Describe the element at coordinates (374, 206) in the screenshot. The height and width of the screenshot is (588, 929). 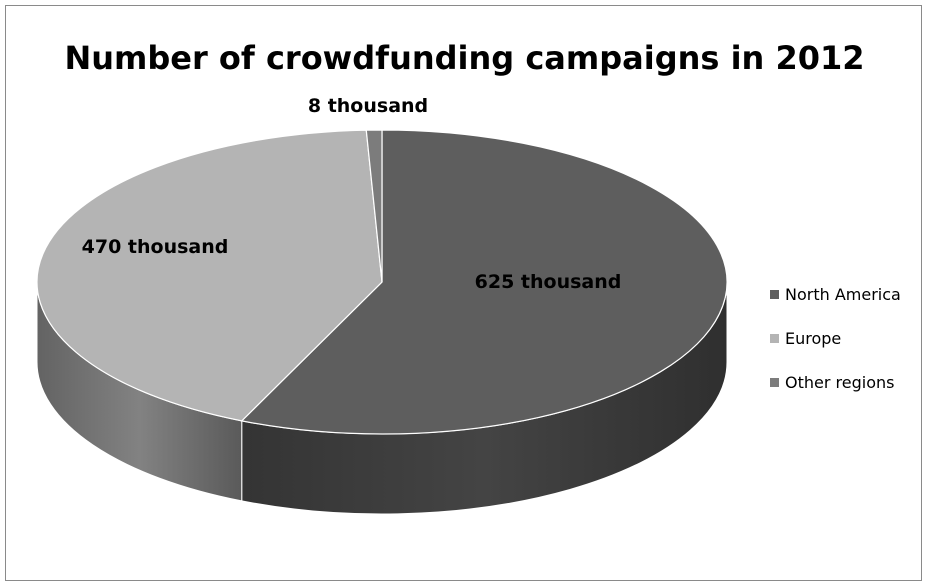
I see `pie-slice-other-regions` at that location.